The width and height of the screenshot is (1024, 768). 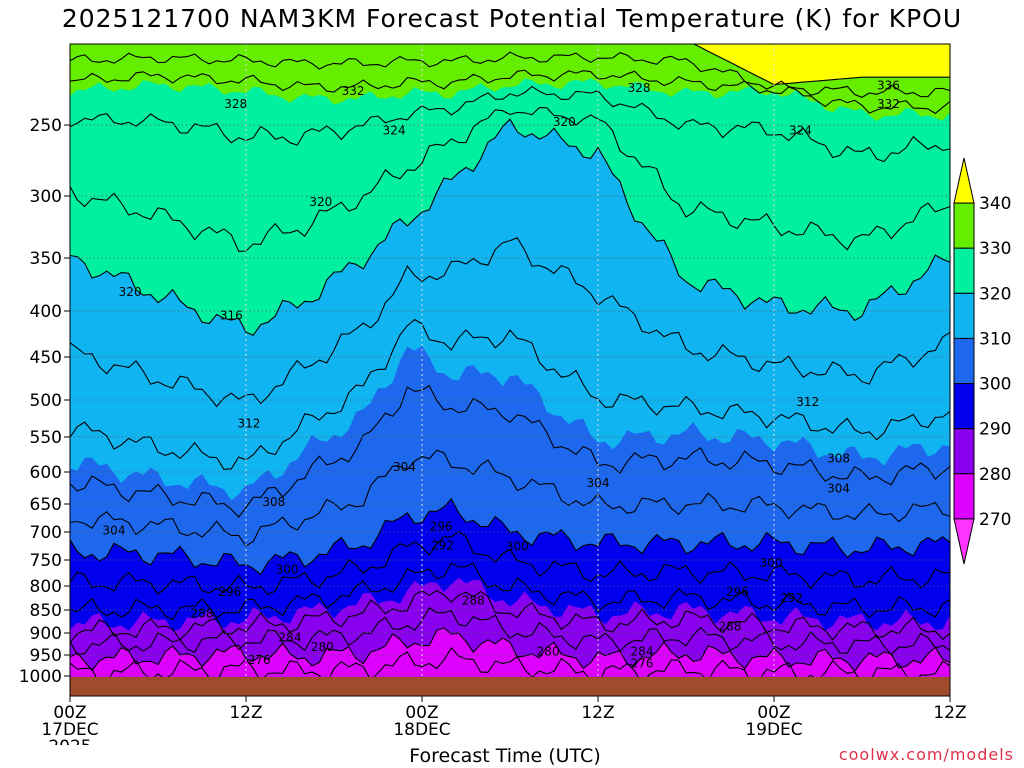 What do you see at coordinates (982, 361) in the screenshot?
I see `colorbar: 270 280 290 300 310 320 330 340` at bounding box center [982, 361].